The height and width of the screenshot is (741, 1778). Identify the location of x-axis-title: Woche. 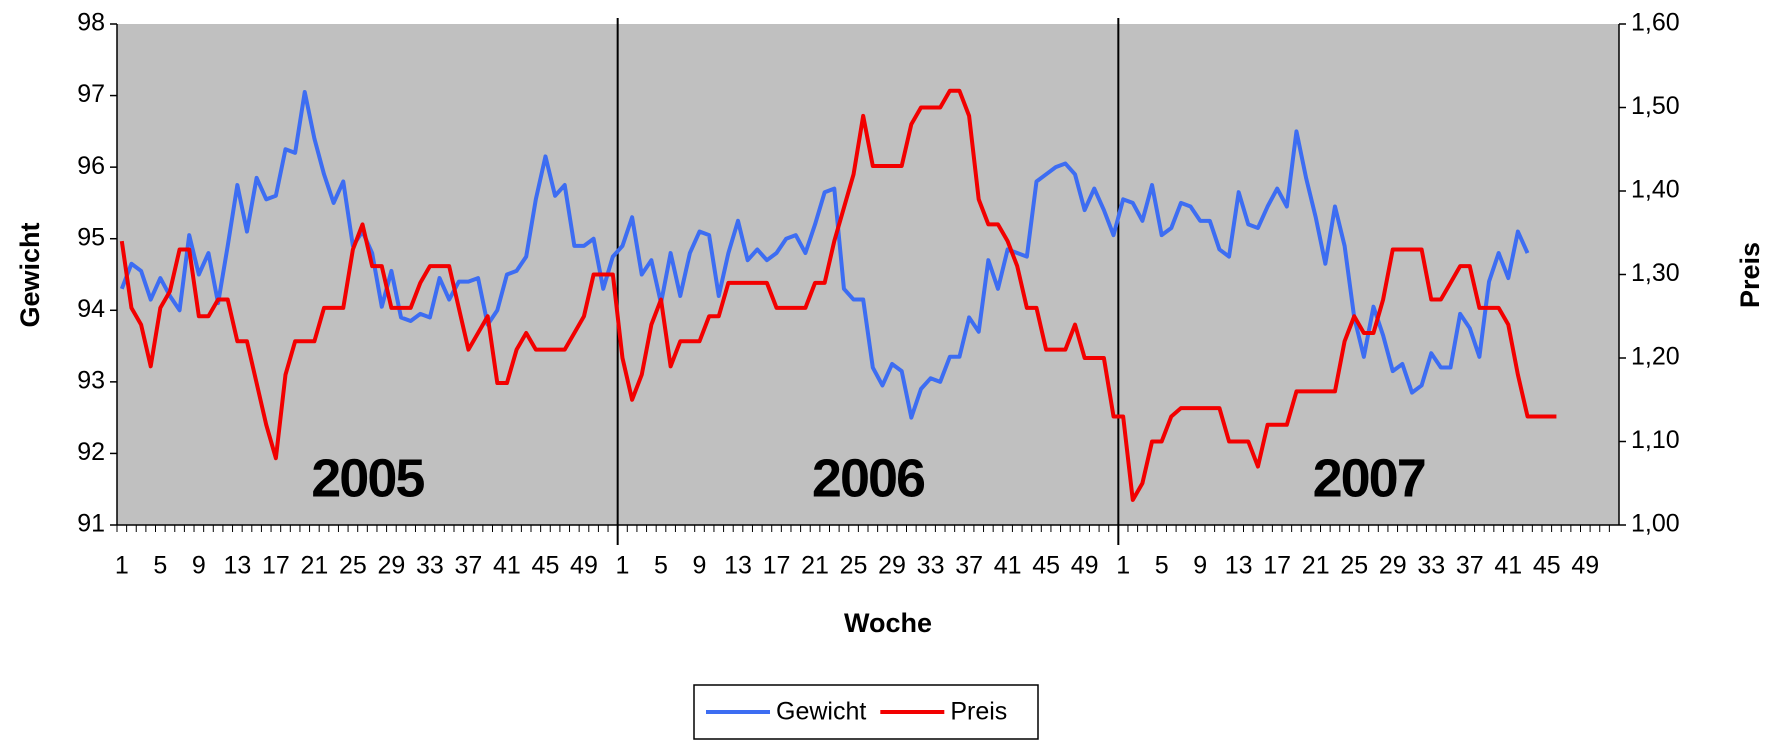
(888, 623).